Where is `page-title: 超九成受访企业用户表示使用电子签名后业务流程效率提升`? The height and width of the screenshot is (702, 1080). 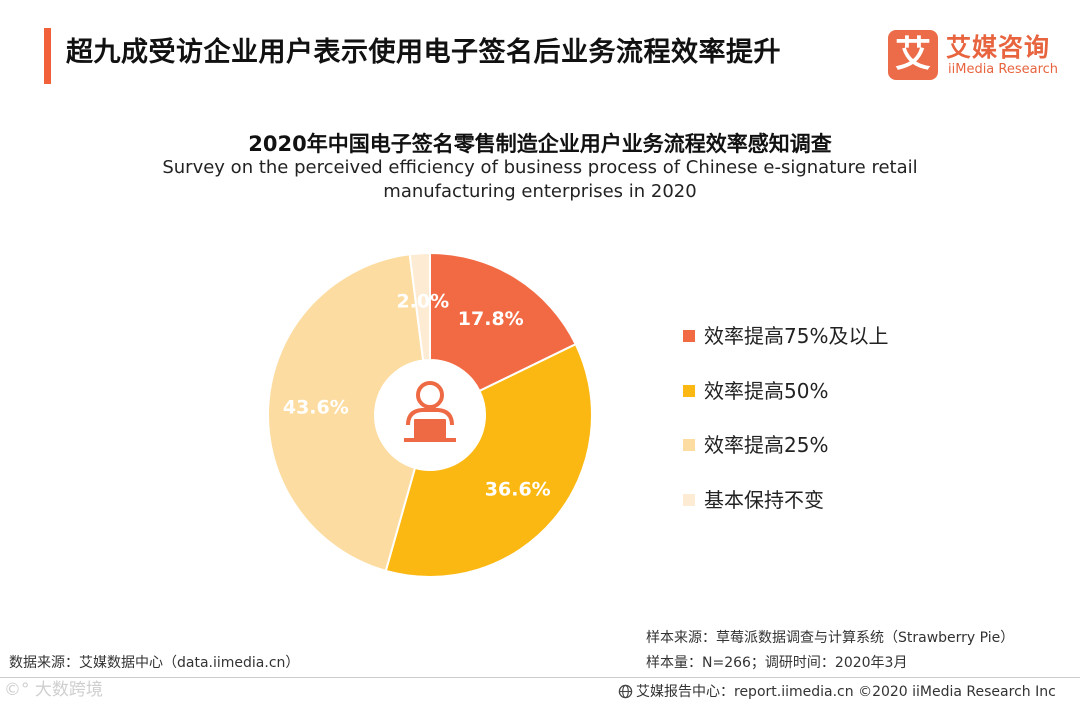 page-title: 超九成受访企业用户表示使用电子签名后业务流程效率提升 is located at coordinates (423, 52).